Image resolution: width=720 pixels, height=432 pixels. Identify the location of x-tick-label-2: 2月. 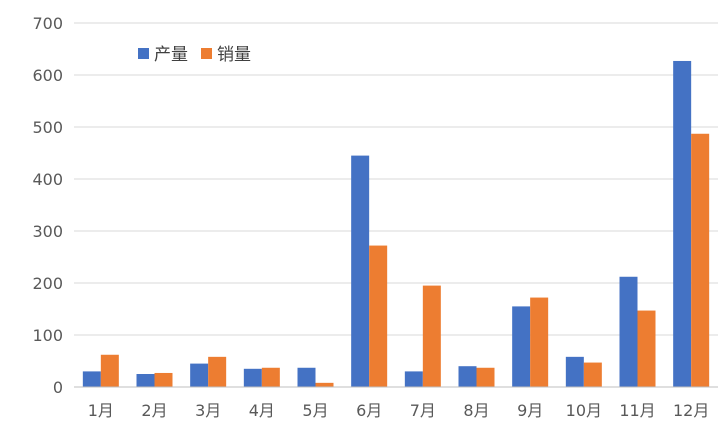
(154, 410).